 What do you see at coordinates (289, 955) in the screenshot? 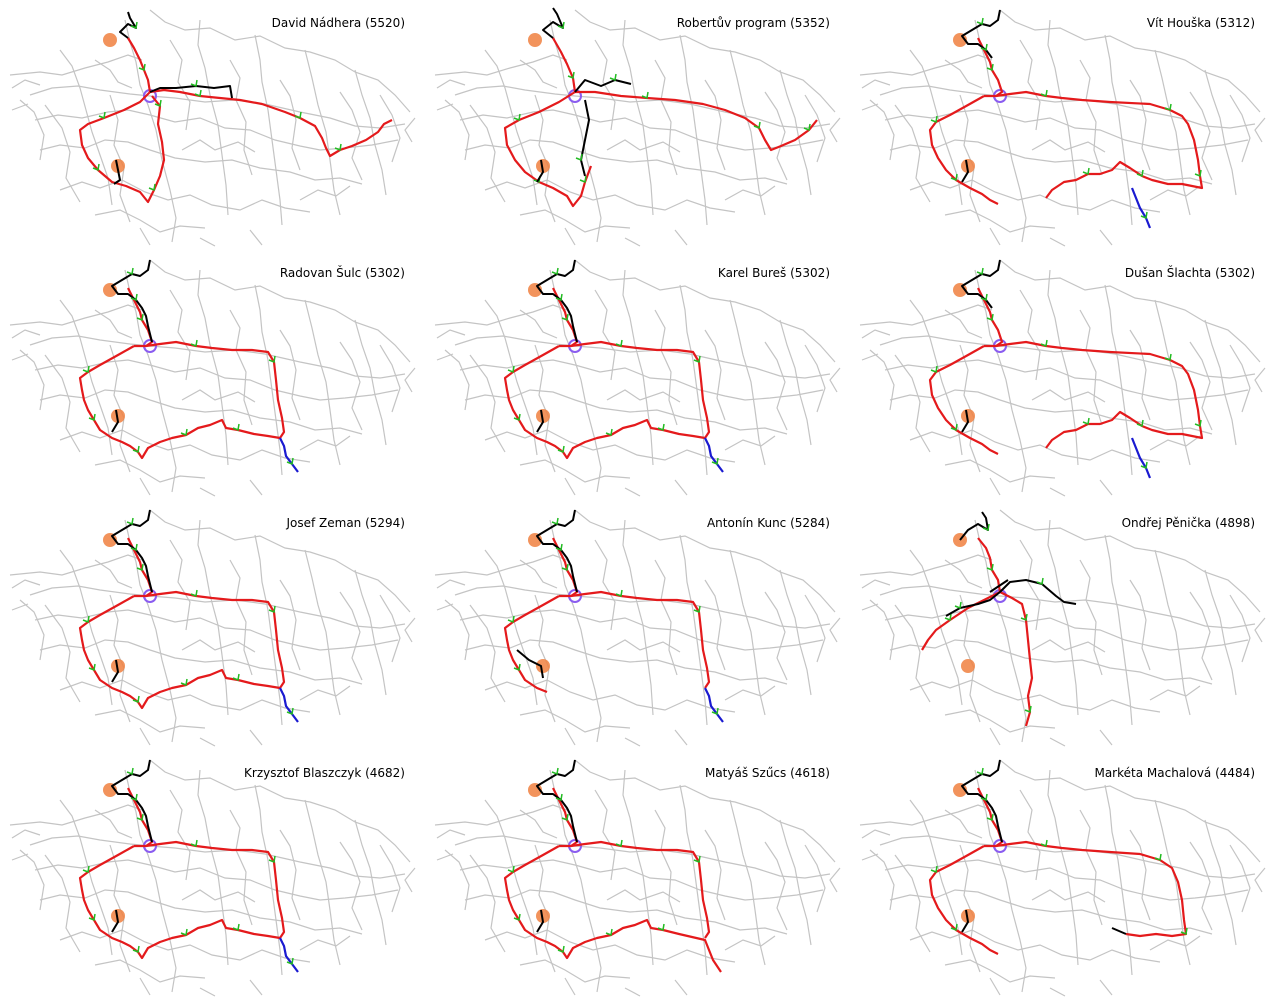
I see `tail-route` at bounding box center [289, 955].